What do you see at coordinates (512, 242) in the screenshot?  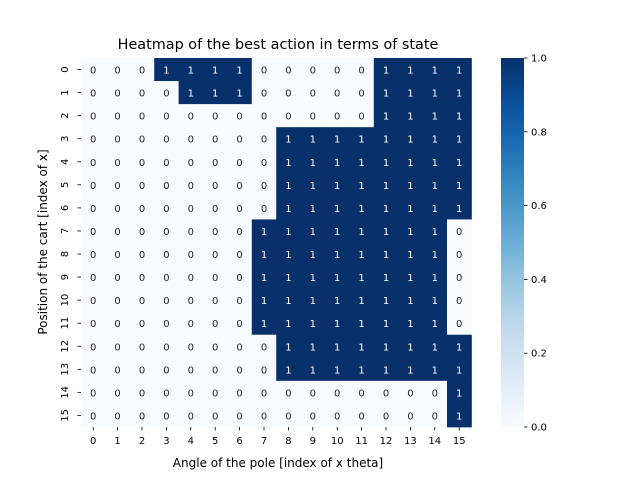 I see `colorbar` at bounding box center [512, 242].